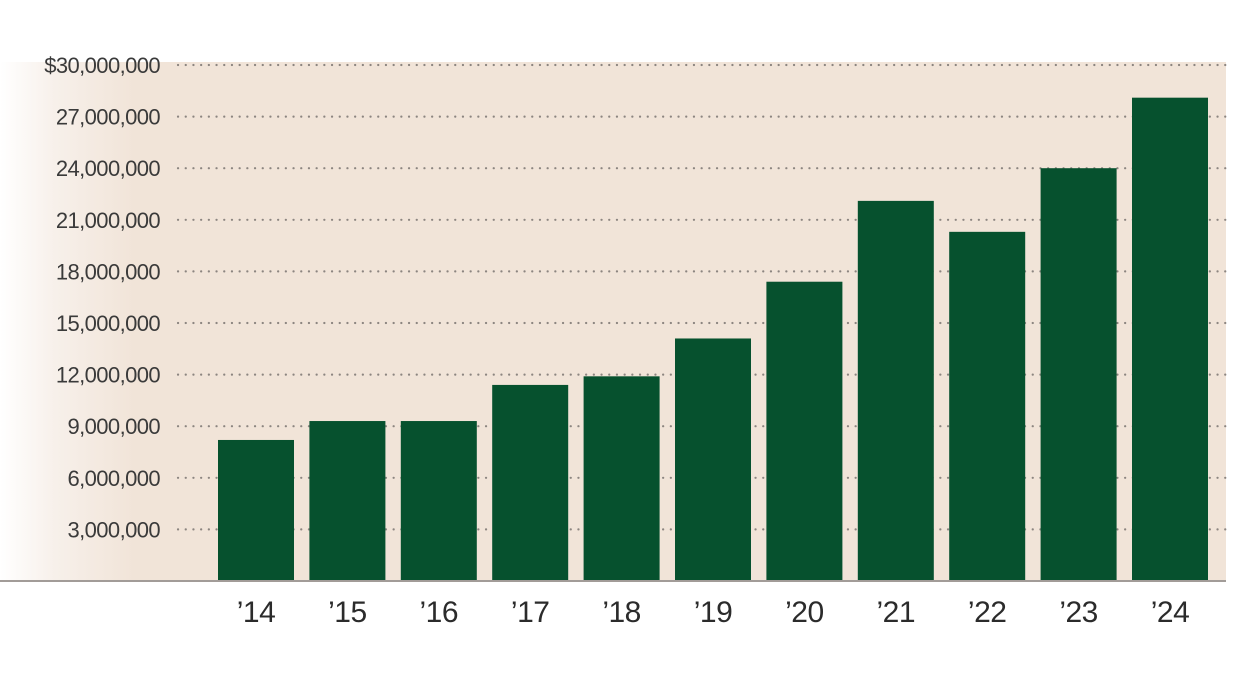 The image size is (1250, 682). I want to click on x-tick-label: ’19, so click(713, 612).